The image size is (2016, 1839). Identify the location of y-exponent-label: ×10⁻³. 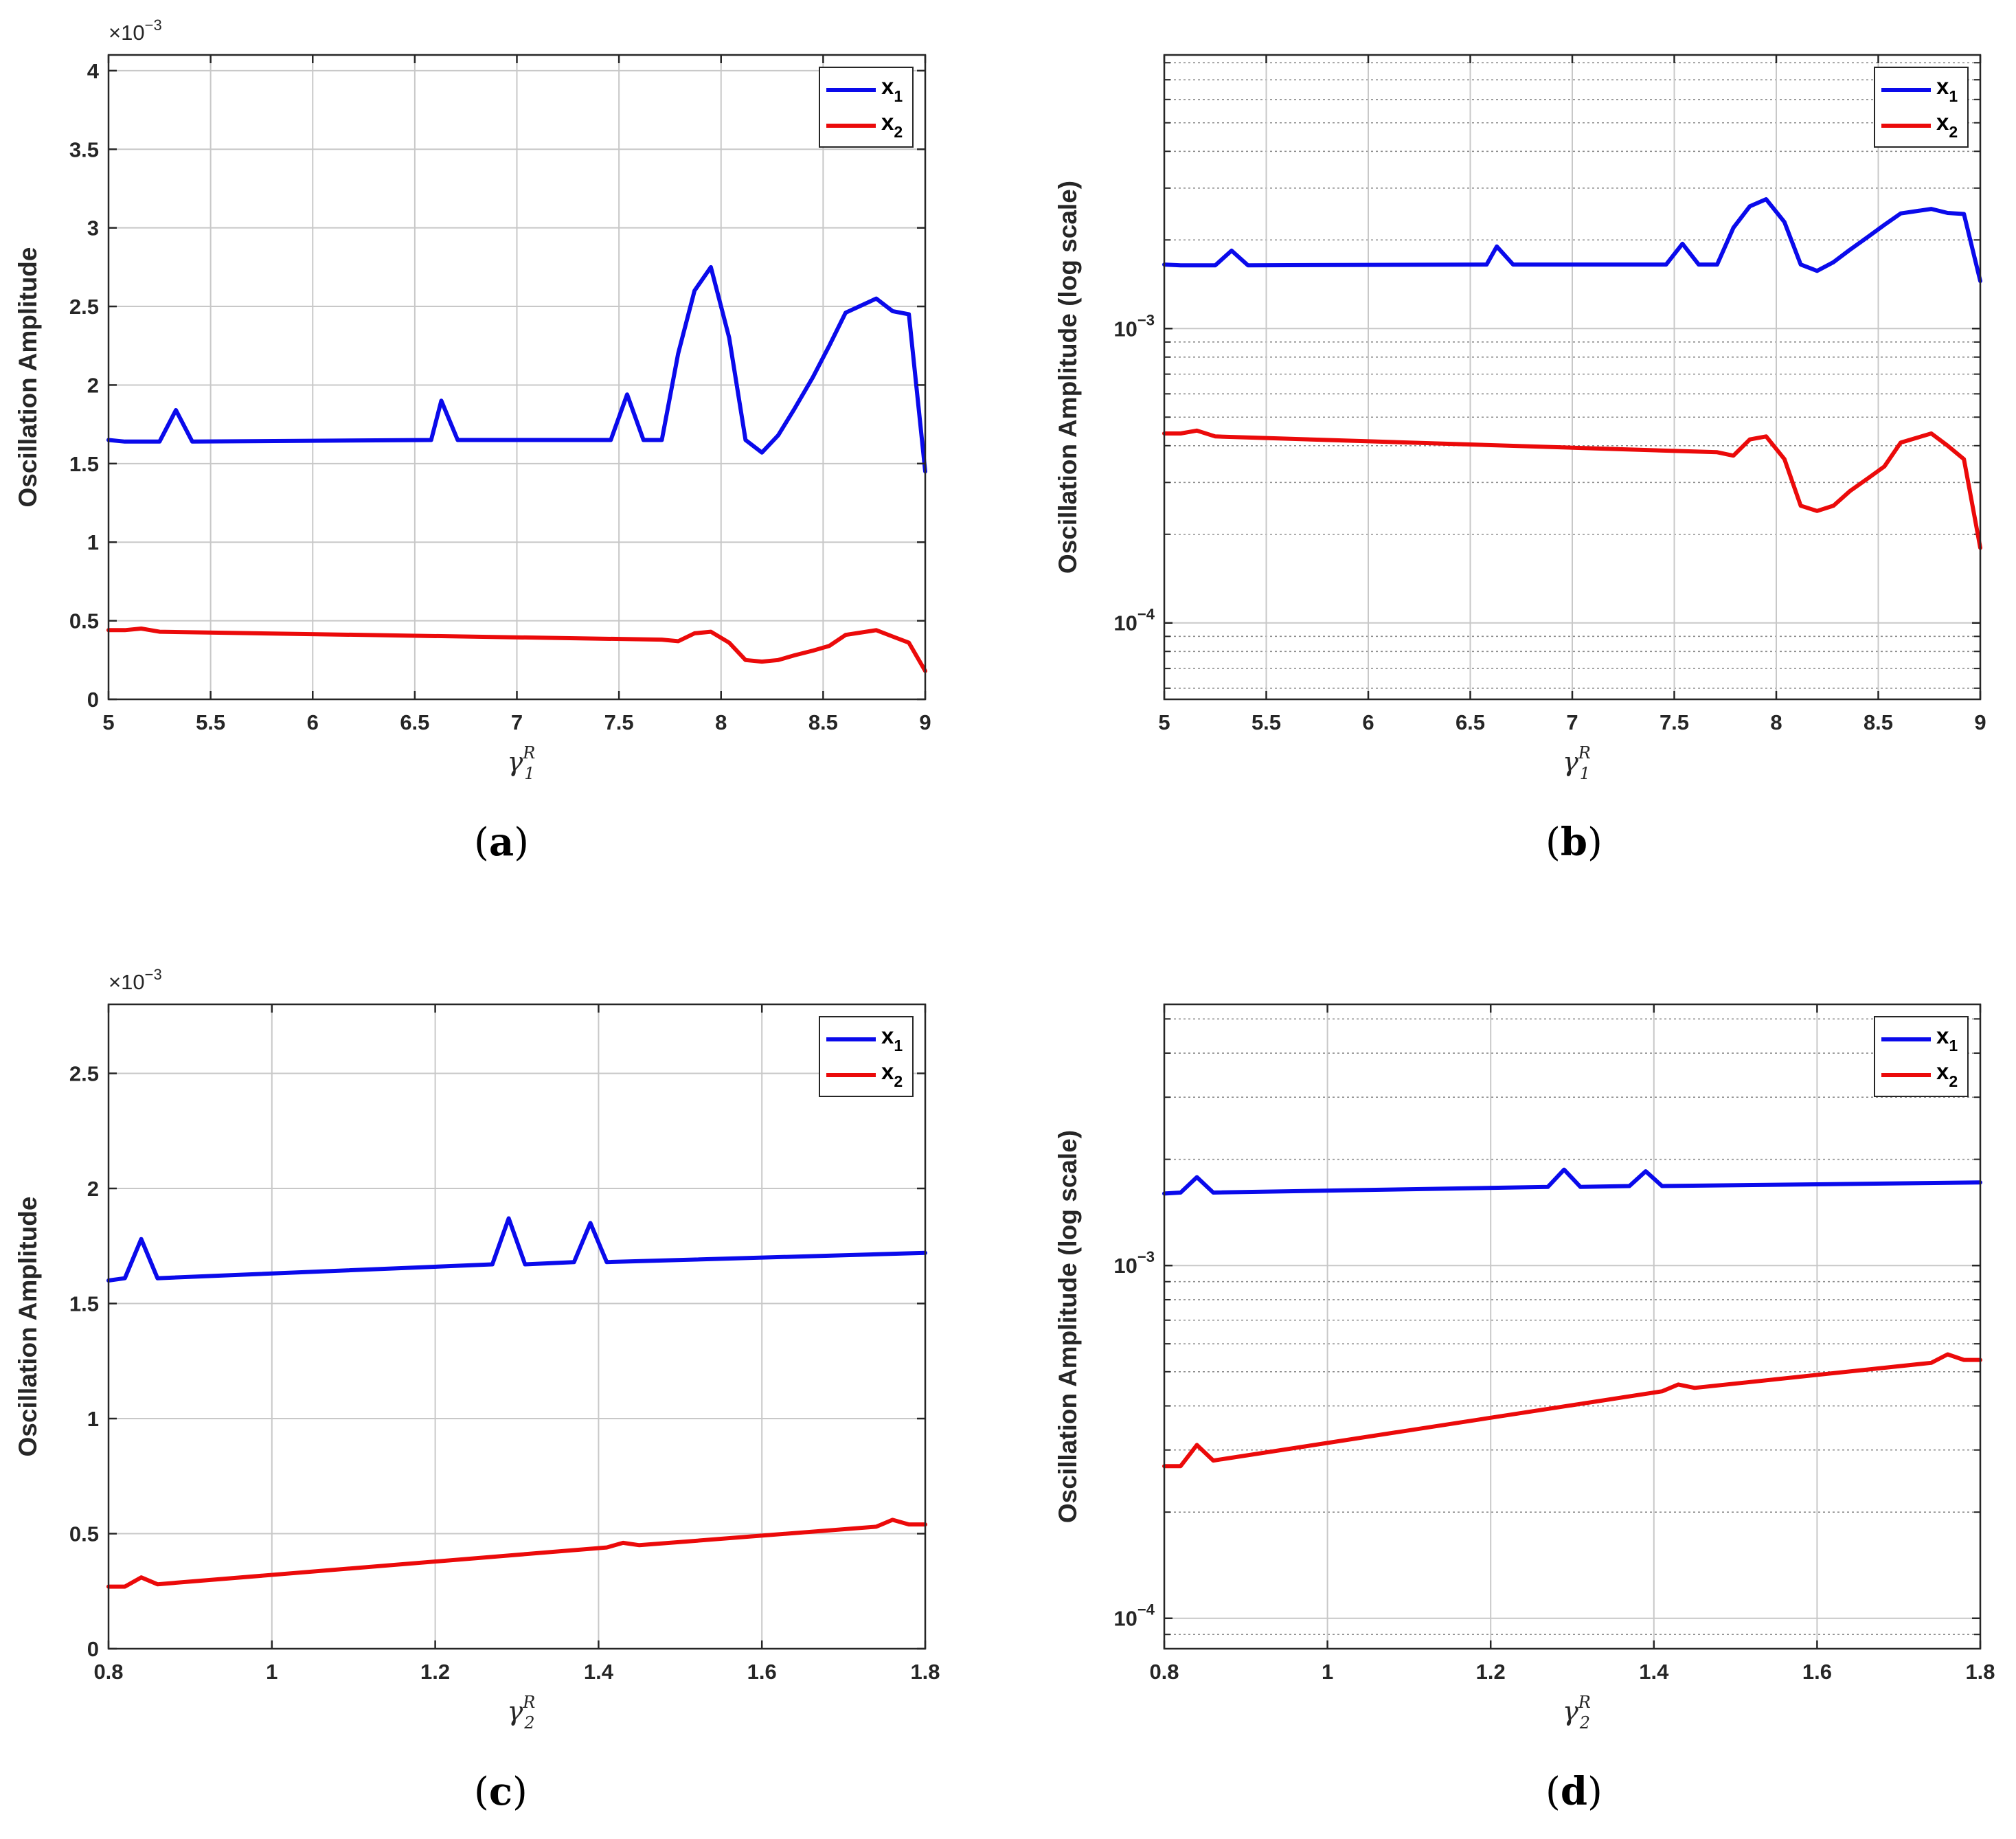
(135, 30).